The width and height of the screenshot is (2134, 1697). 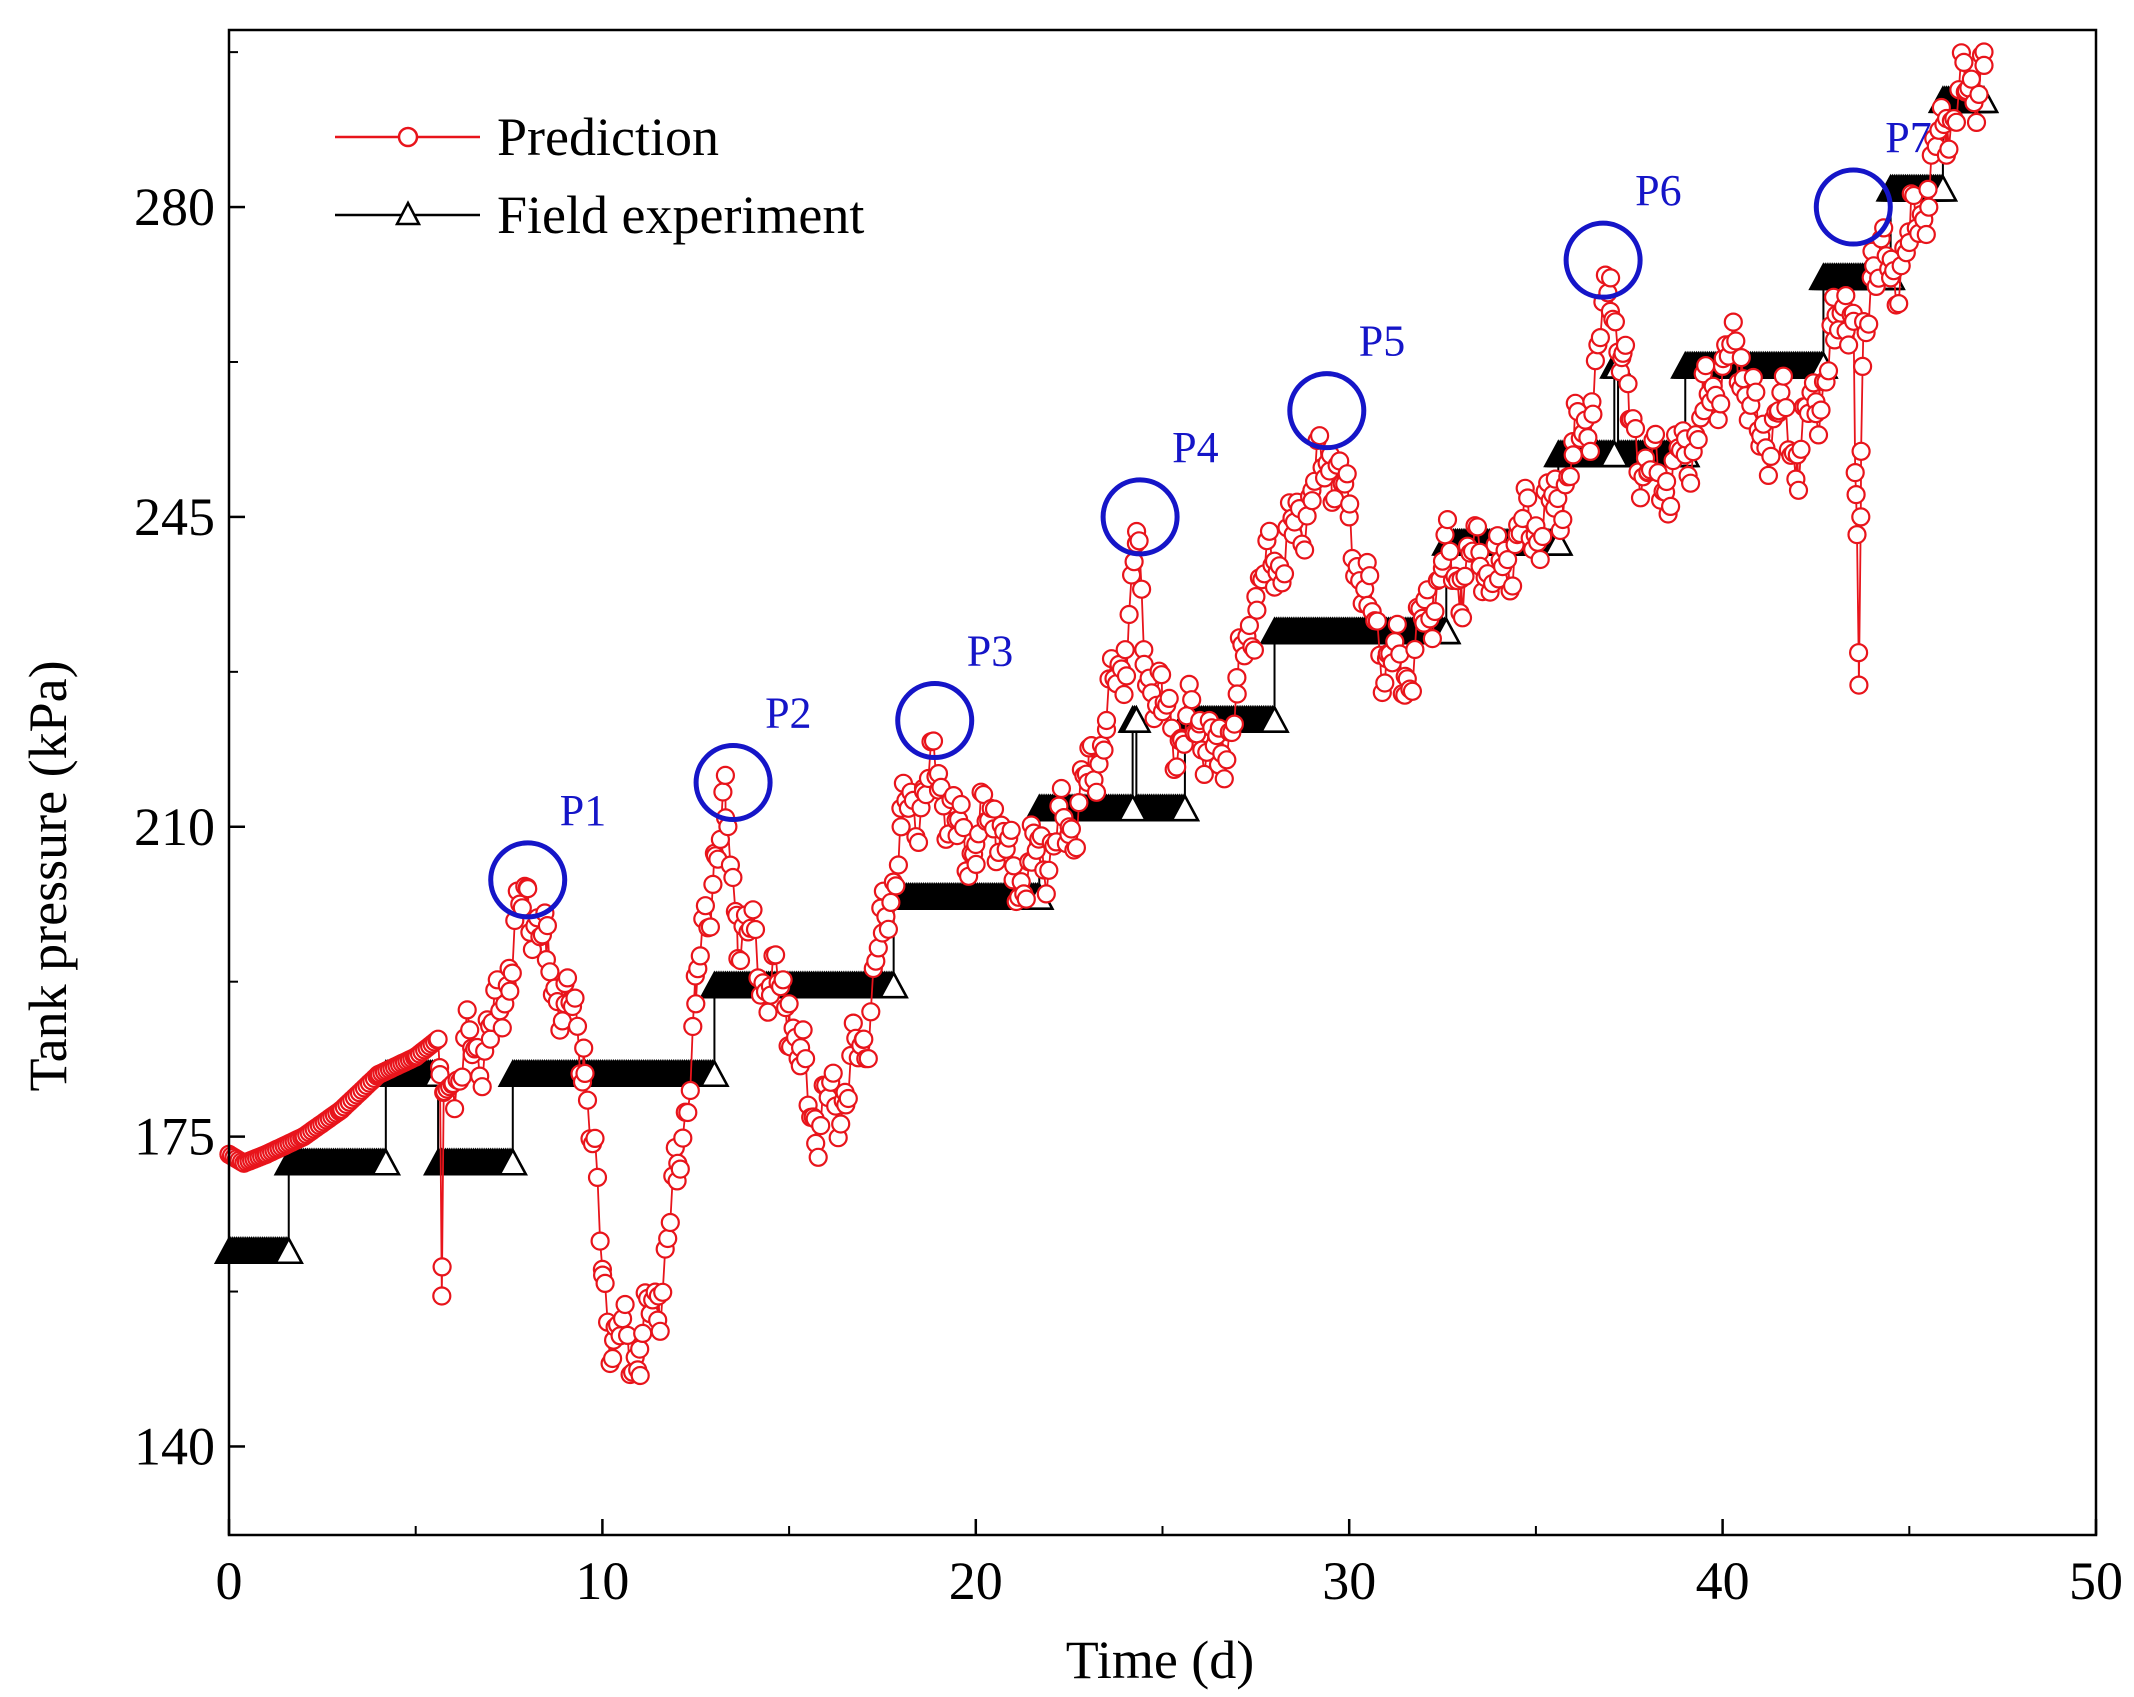 I want to click on legend-field-marker, so click(x=408, y=213).